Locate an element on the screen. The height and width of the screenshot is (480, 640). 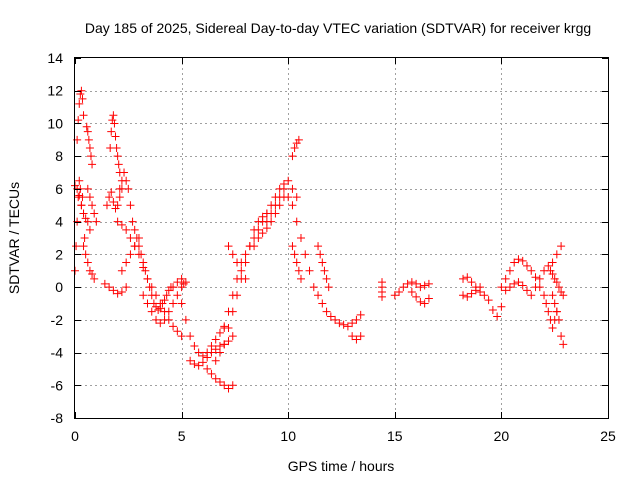
series-ai is located at coordinates (548, 267).